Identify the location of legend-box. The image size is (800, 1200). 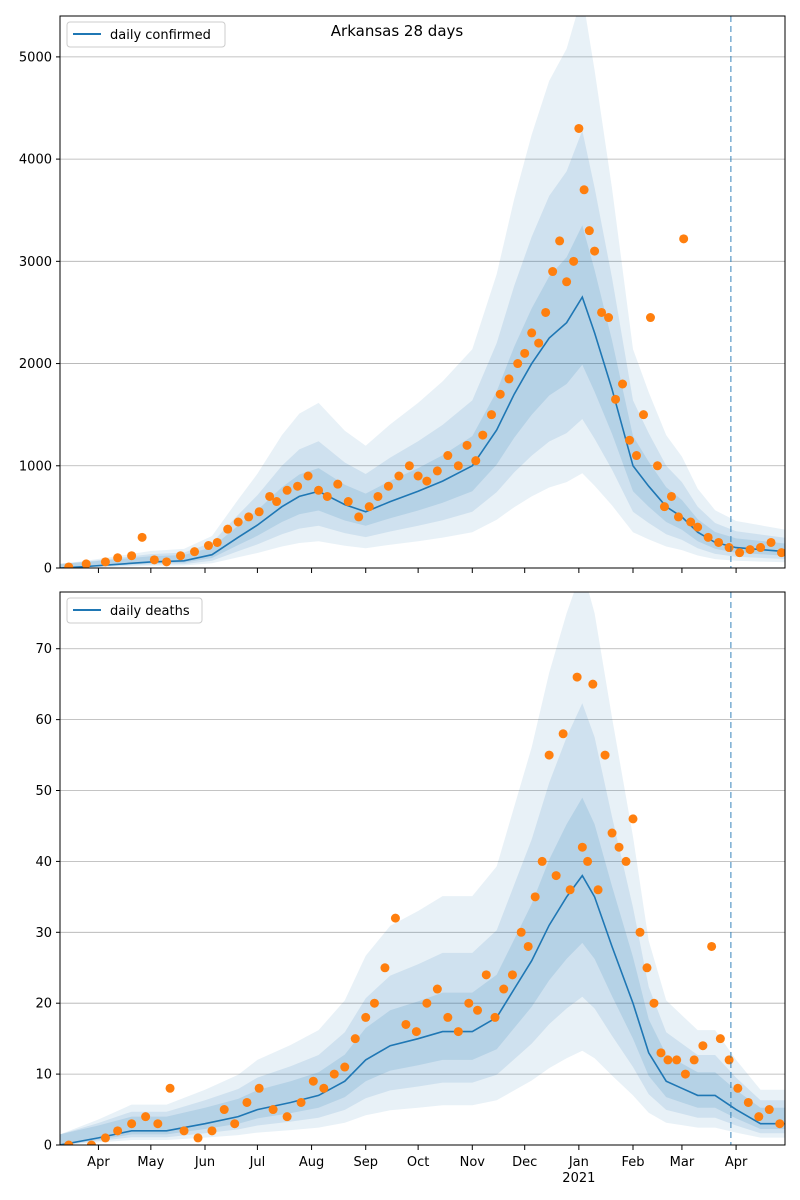
(146, 34).